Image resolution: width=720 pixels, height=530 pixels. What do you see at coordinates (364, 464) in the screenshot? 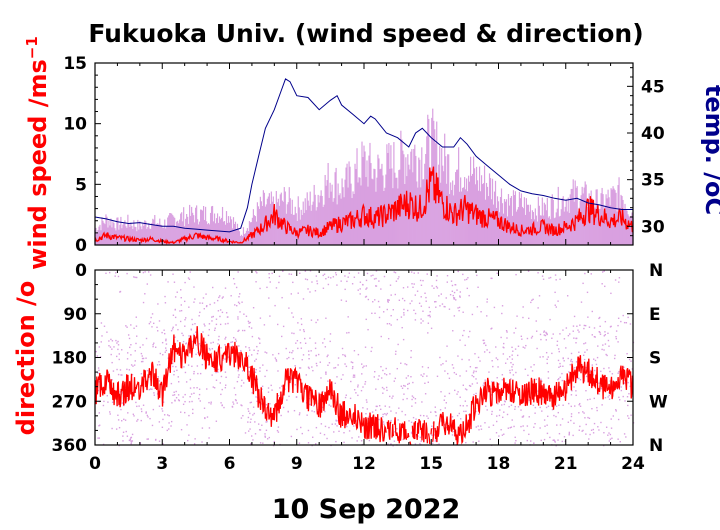
I see `x-tick-label: 12` at bounding box center [364, 464].